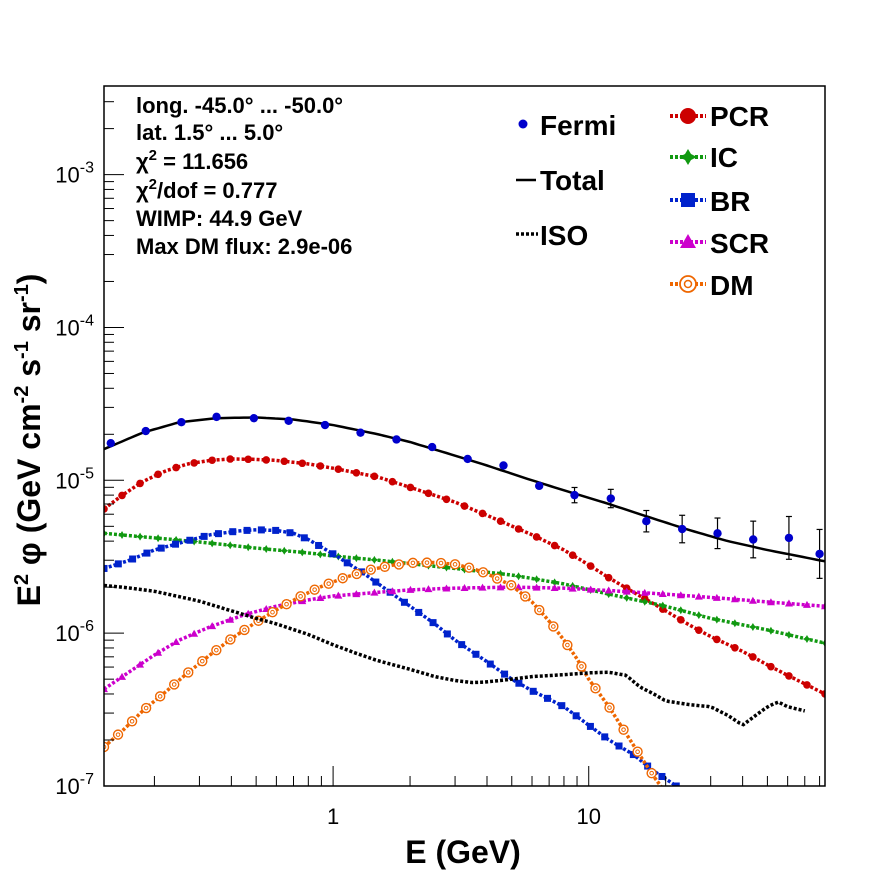  What do you see at coordinates (730, 201) in the screenshot?
I see `legend-label-br: BR` at bounding box center [730, 201].